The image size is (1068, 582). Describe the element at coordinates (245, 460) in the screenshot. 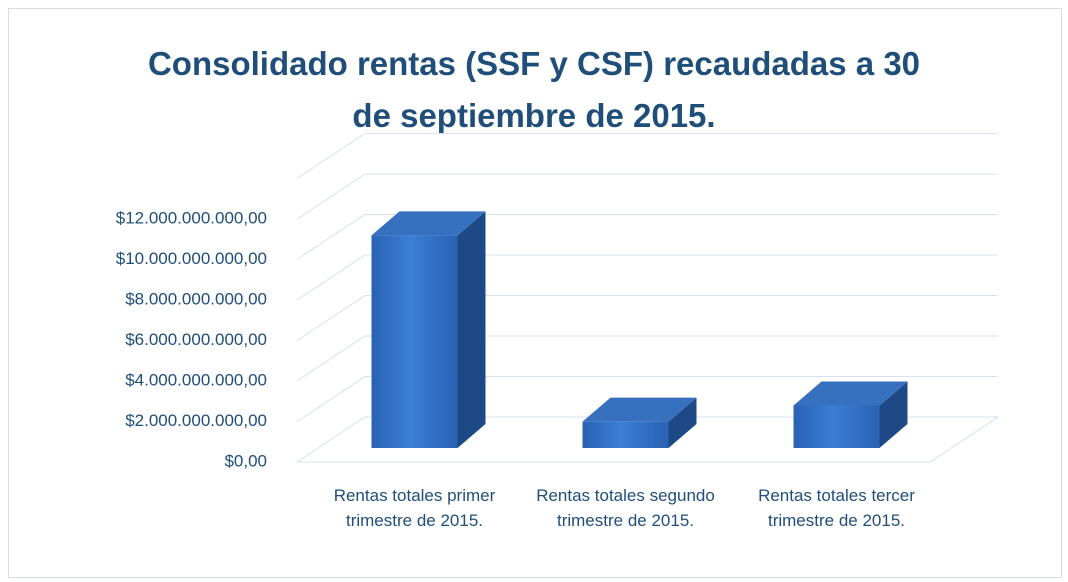

I see `y-tick-label: $0,00` at that location.